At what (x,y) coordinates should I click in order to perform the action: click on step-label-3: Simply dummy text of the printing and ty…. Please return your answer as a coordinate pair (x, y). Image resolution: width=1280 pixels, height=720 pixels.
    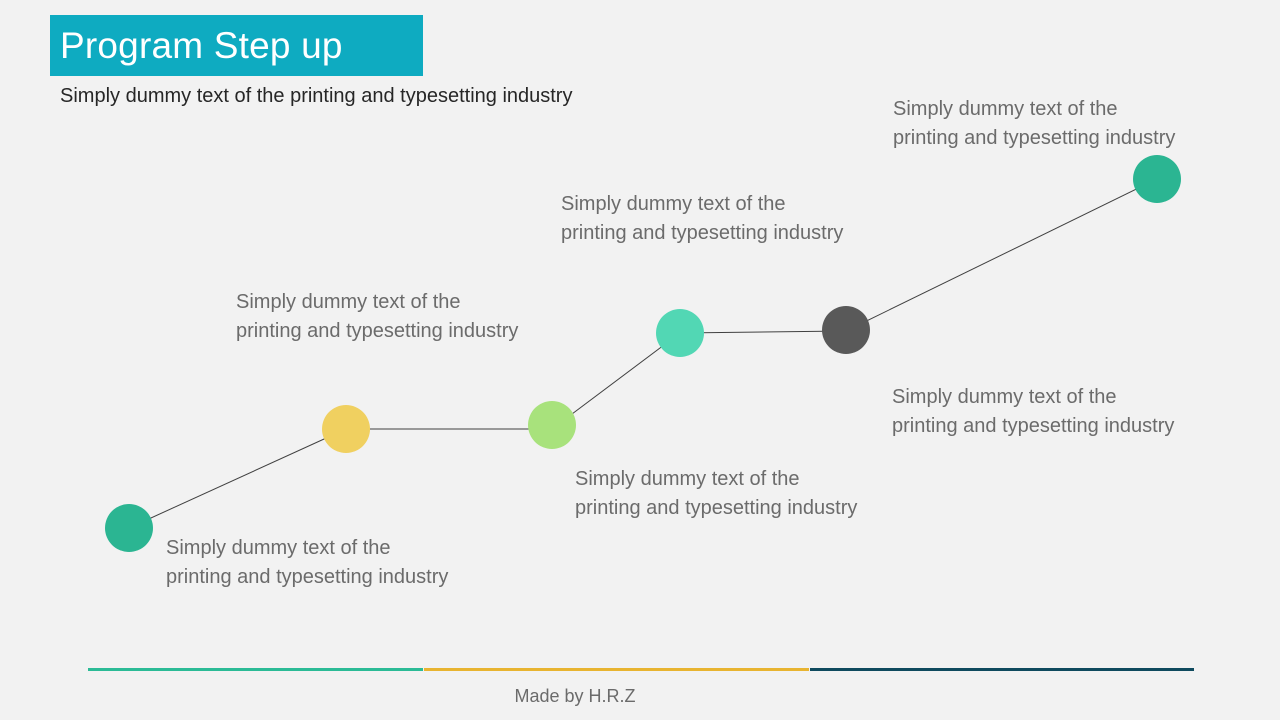
    Looking at the image, I should click on (716, 493).